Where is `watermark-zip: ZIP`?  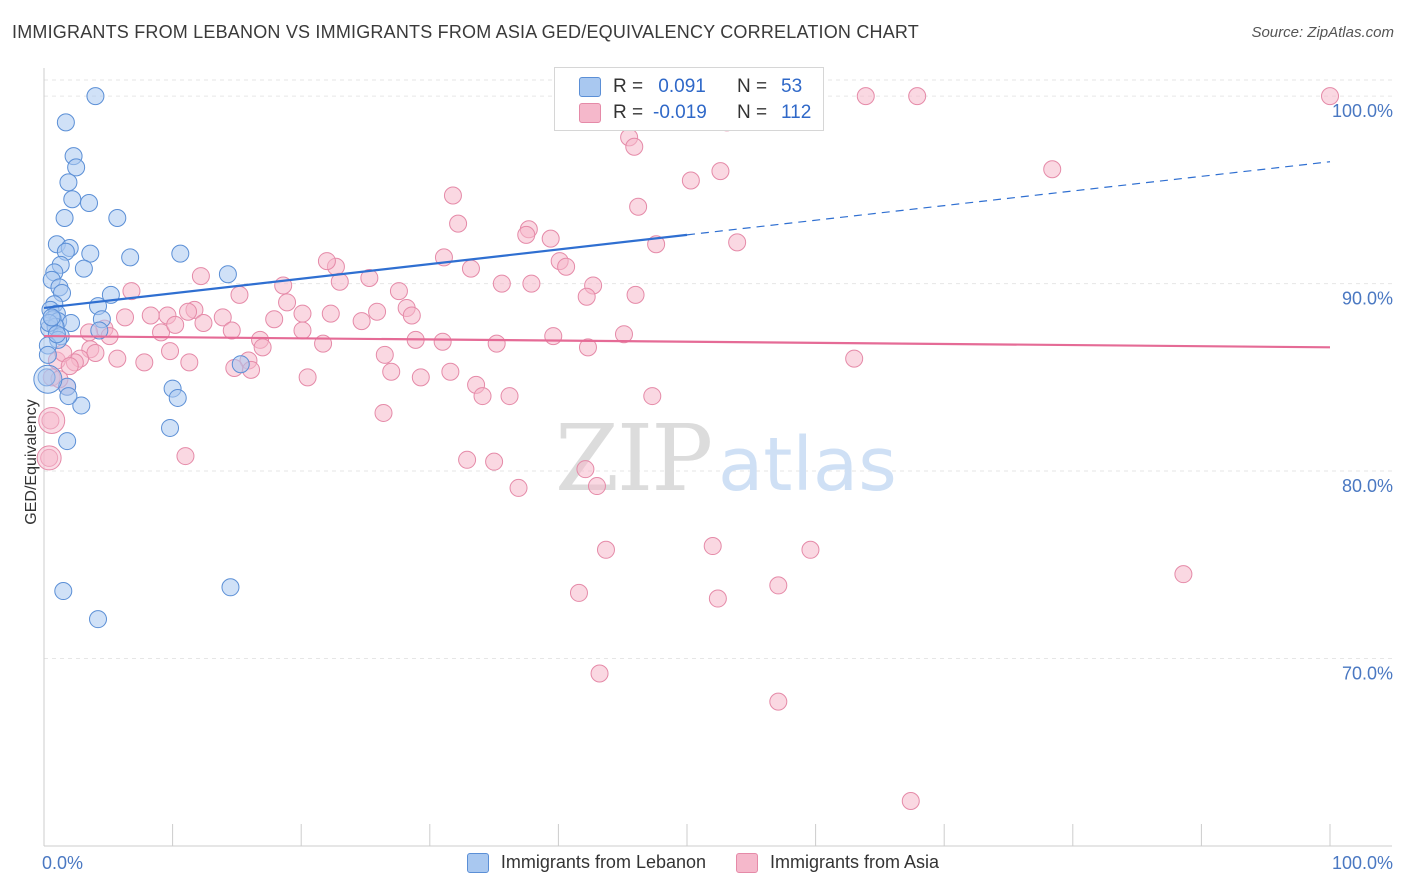 watermark-zip: ZIP is located at coordinates (633, 458).